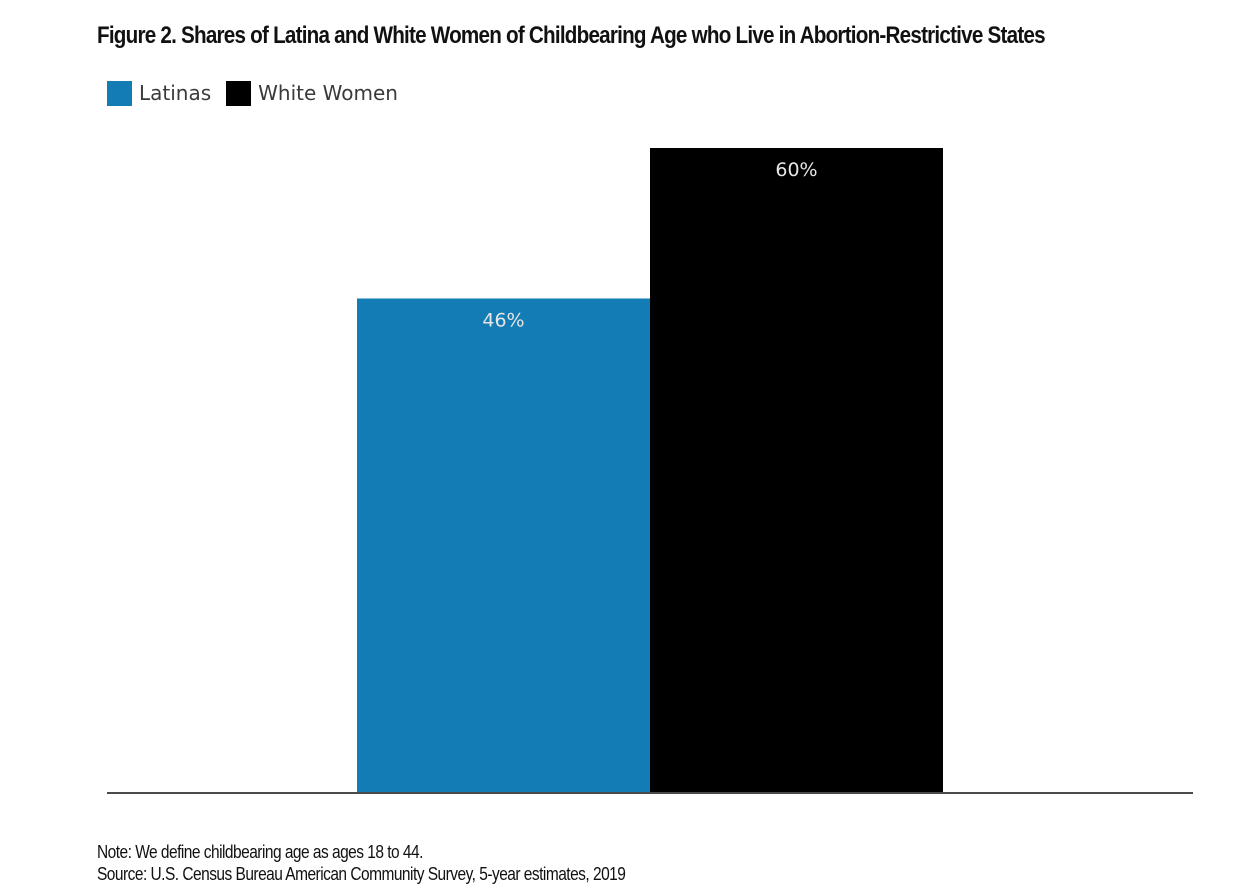  Describe the element at coordinates (796, 170) in the screenshot. I see `data-label-white-women: 60%` at that location.